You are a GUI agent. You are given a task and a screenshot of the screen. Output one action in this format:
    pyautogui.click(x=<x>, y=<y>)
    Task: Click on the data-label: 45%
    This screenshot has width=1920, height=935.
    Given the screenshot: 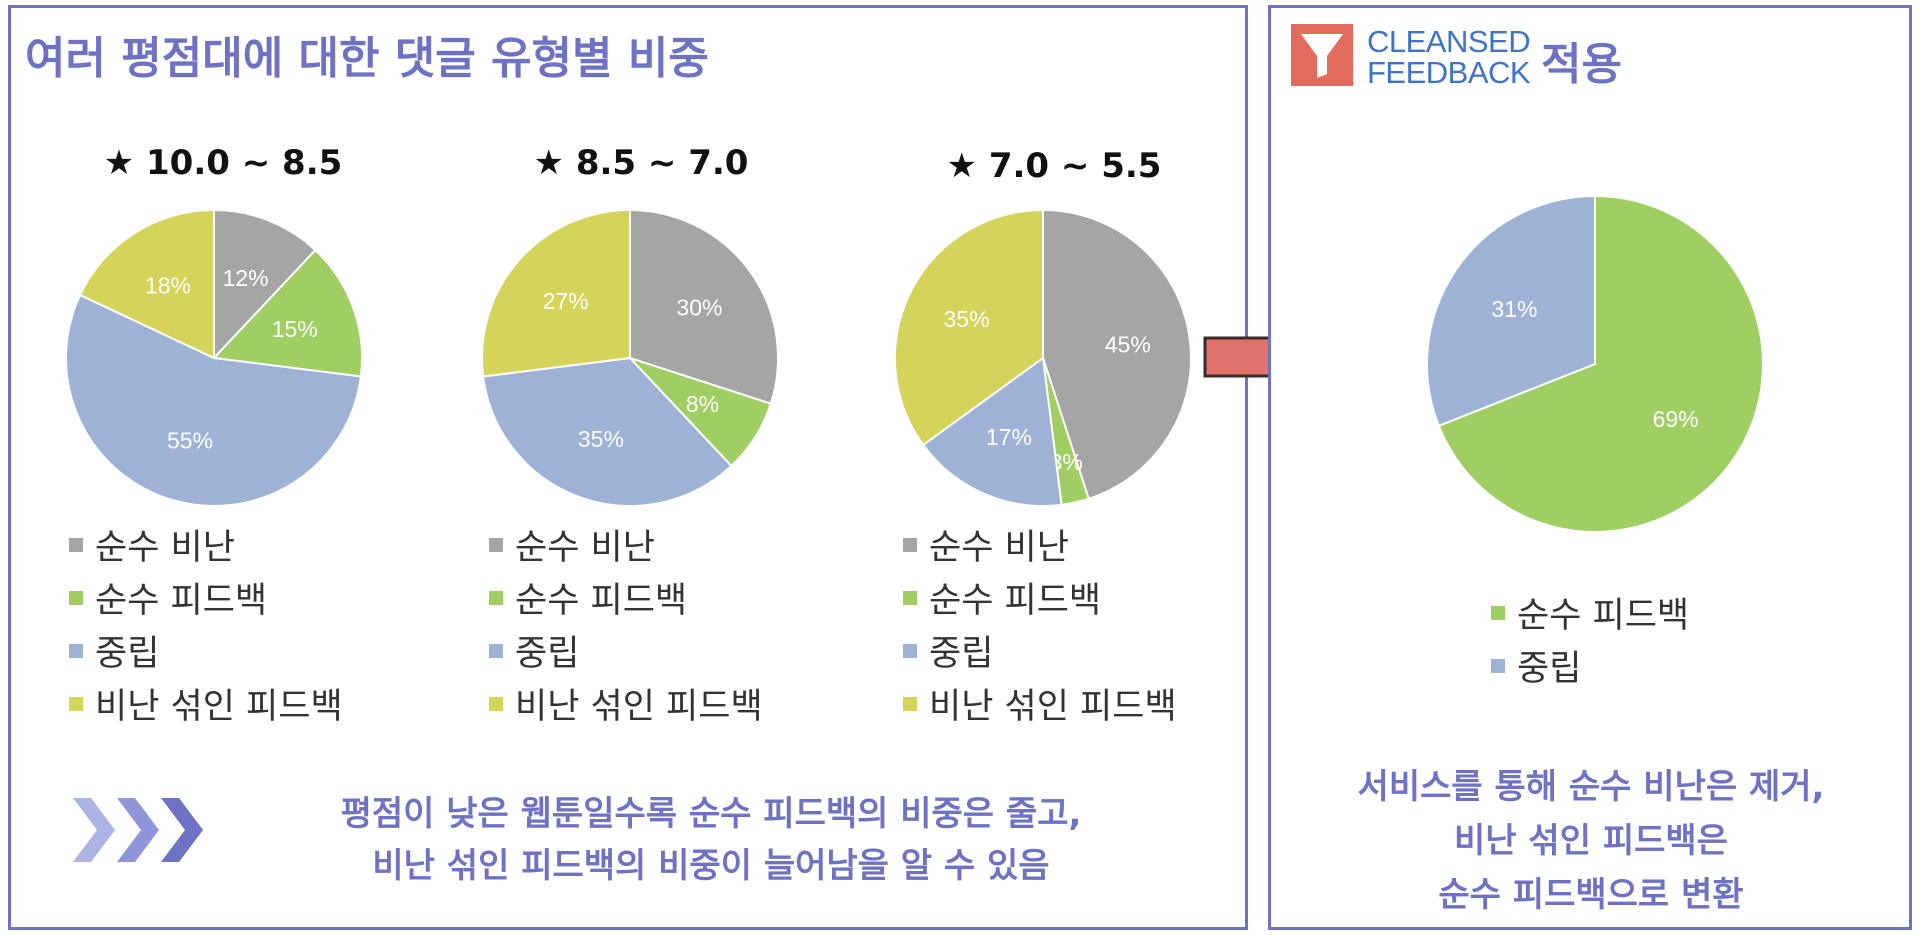 What is the action you would take?
    pyautogui.click(x=1128, y=345)
    